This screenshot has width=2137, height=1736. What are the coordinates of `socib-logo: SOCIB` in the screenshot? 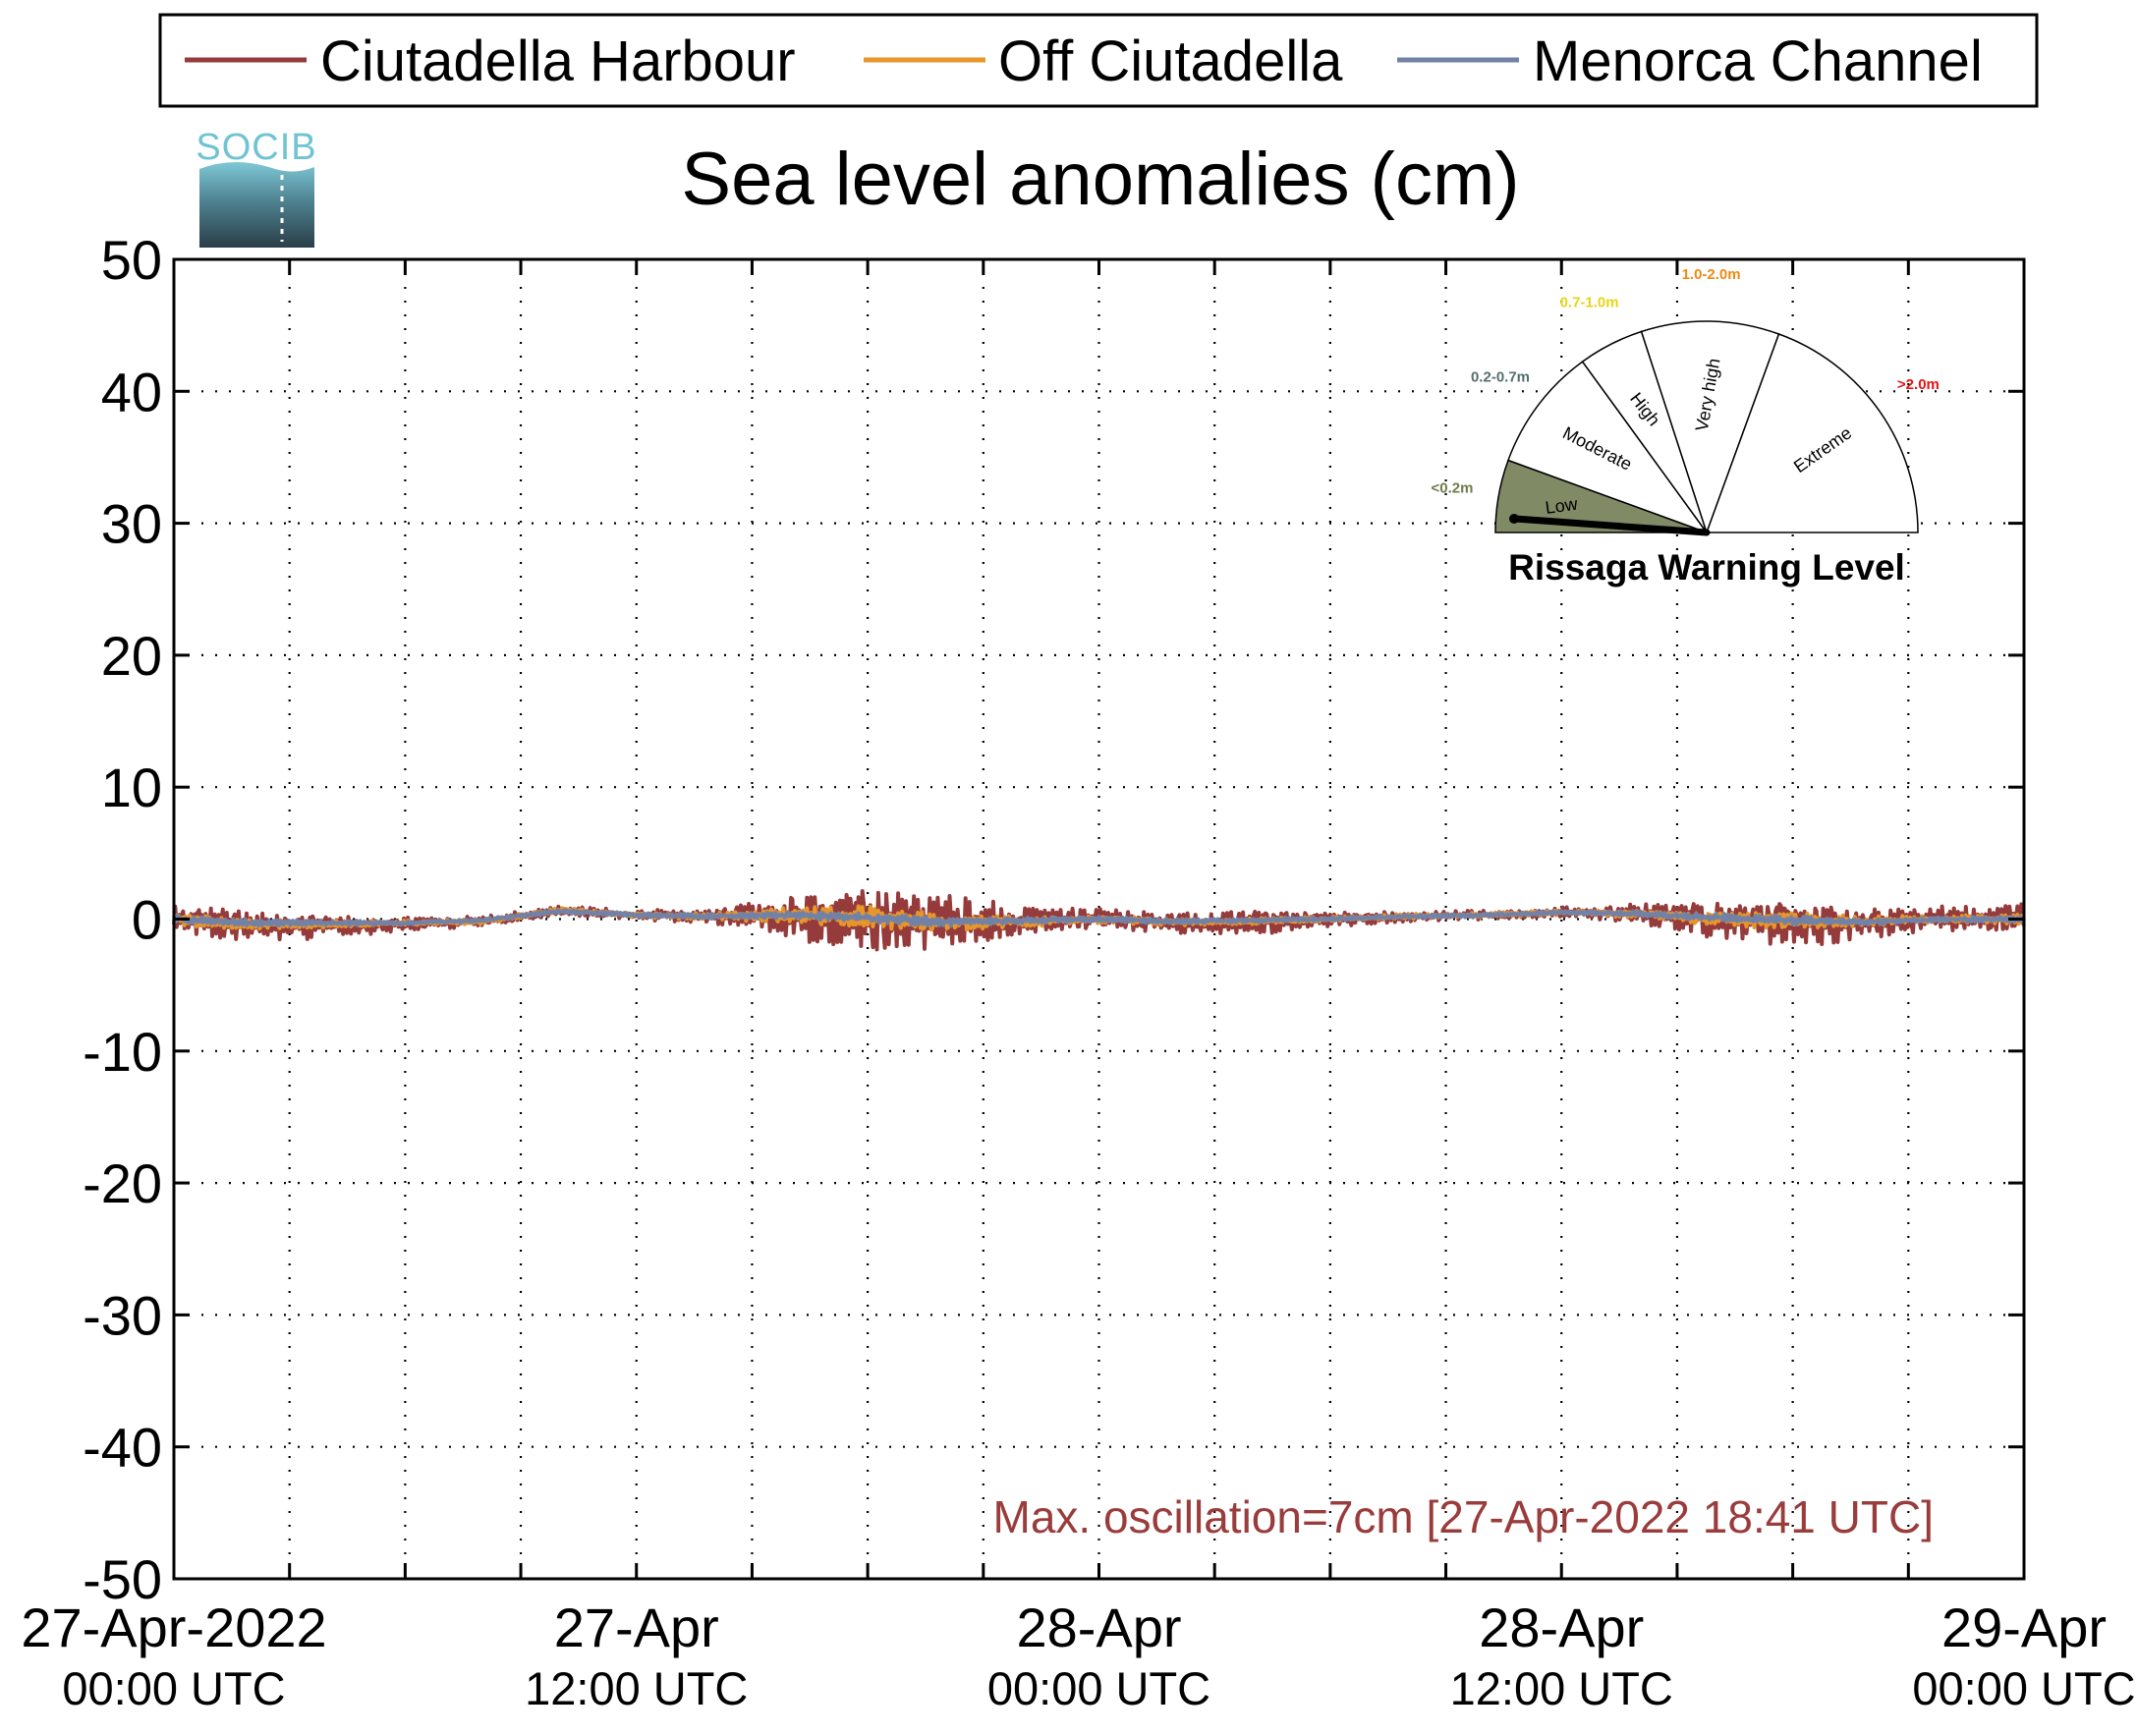 It's located at (256, 187).